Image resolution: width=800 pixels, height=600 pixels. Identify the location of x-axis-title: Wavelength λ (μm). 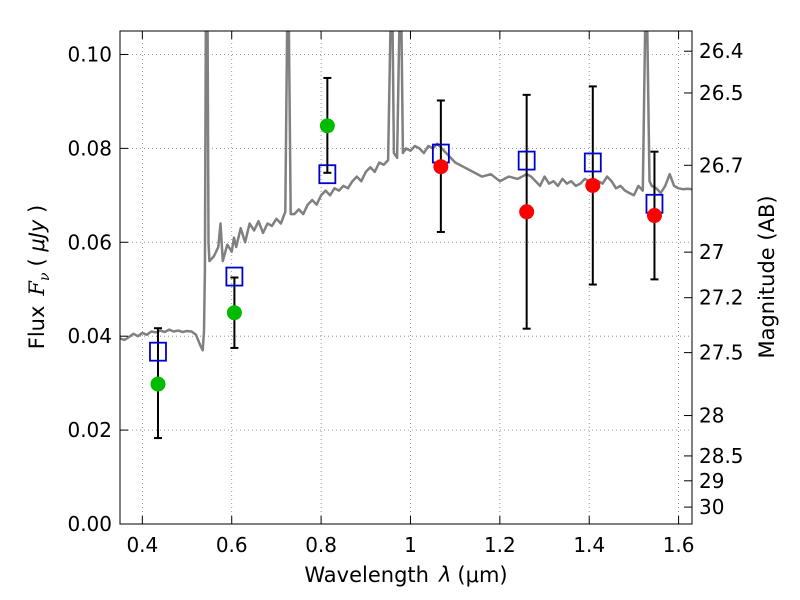
(405, 575).